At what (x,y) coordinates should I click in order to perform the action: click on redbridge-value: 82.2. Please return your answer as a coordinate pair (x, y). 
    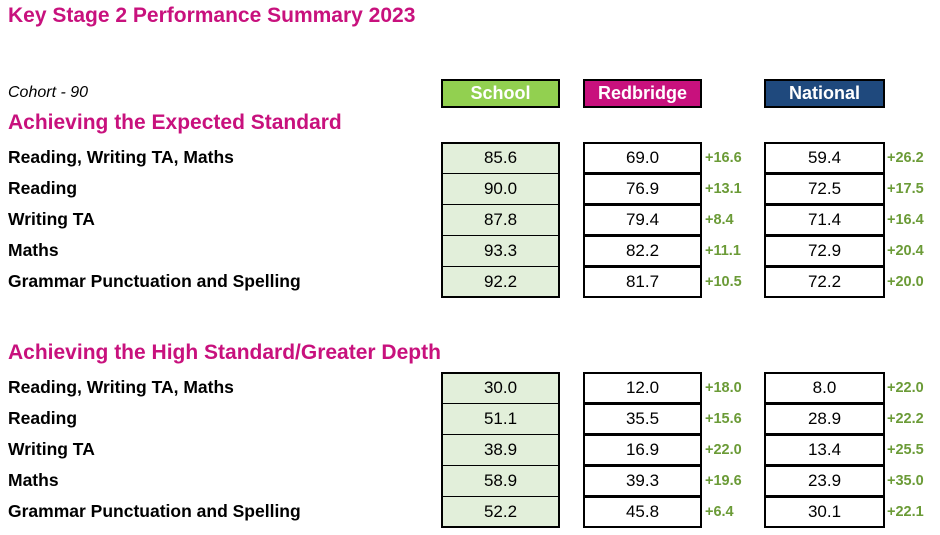
    Looking at the image, I should click on (642, 251).